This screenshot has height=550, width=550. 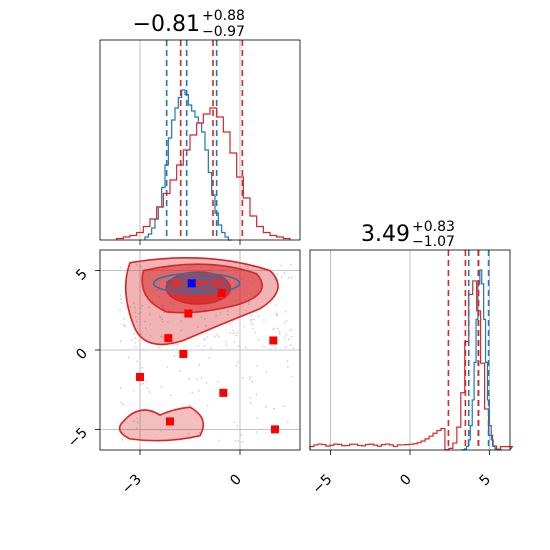 I want to click on title-y-main: 3.49, so click(x=385, y=234).